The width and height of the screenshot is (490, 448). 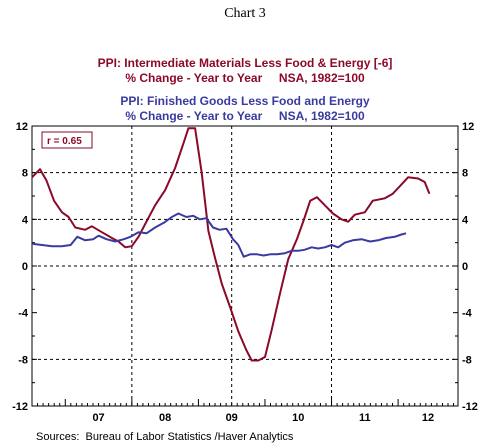 I want to click on x-tick-label: 10, so click(x=298, y=418).